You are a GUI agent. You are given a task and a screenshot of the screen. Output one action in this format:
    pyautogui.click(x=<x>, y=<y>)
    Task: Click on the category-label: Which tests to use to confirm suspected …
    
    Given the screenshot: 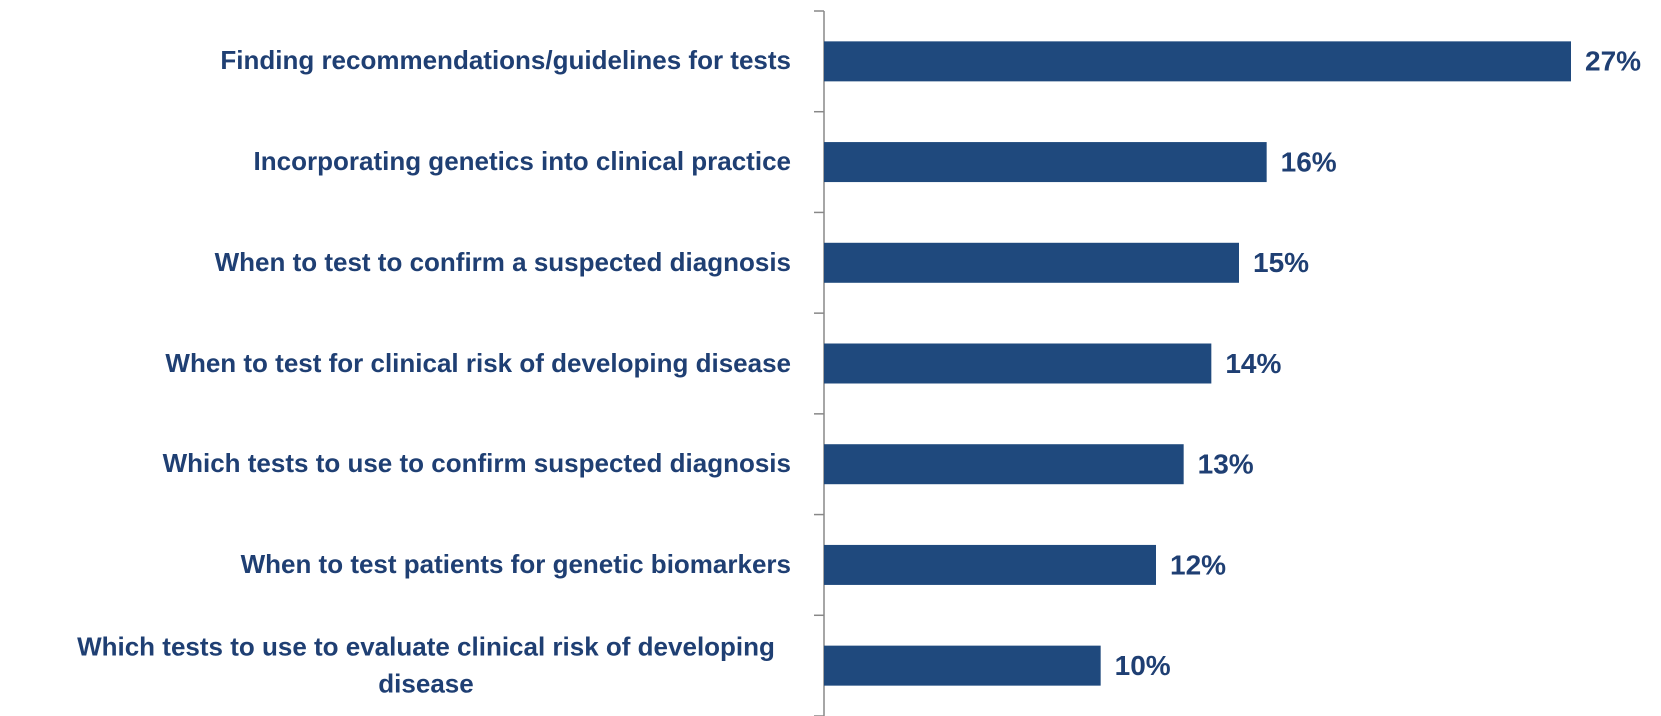 What is the action you would take?
    pyautogui.click(x=476, y=463)
    